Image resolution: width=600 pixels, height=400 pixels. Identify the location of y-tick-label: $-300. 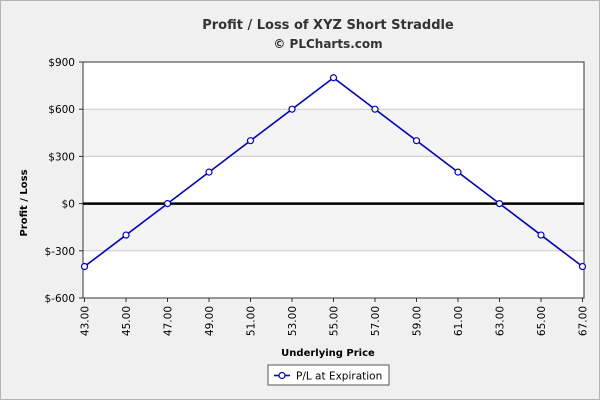
(59, 252).